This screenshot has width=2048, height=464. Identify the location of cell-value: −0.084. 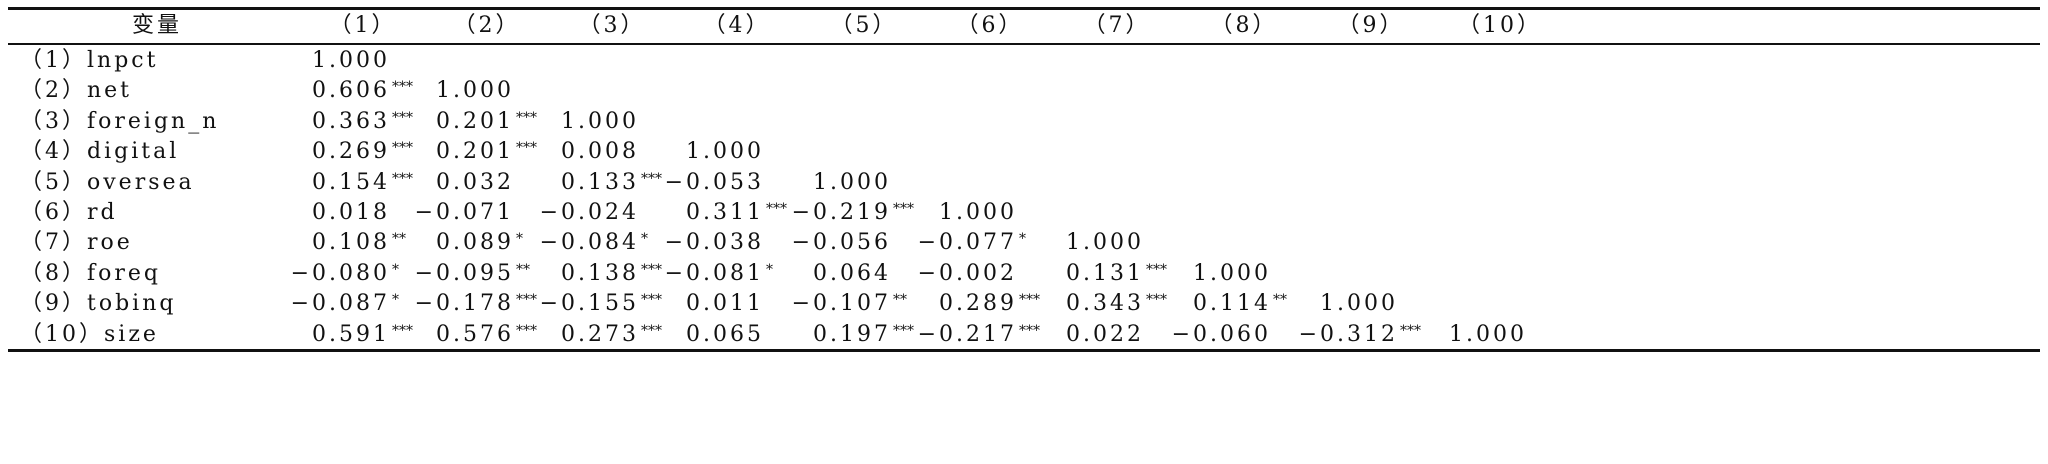
(589, 243).